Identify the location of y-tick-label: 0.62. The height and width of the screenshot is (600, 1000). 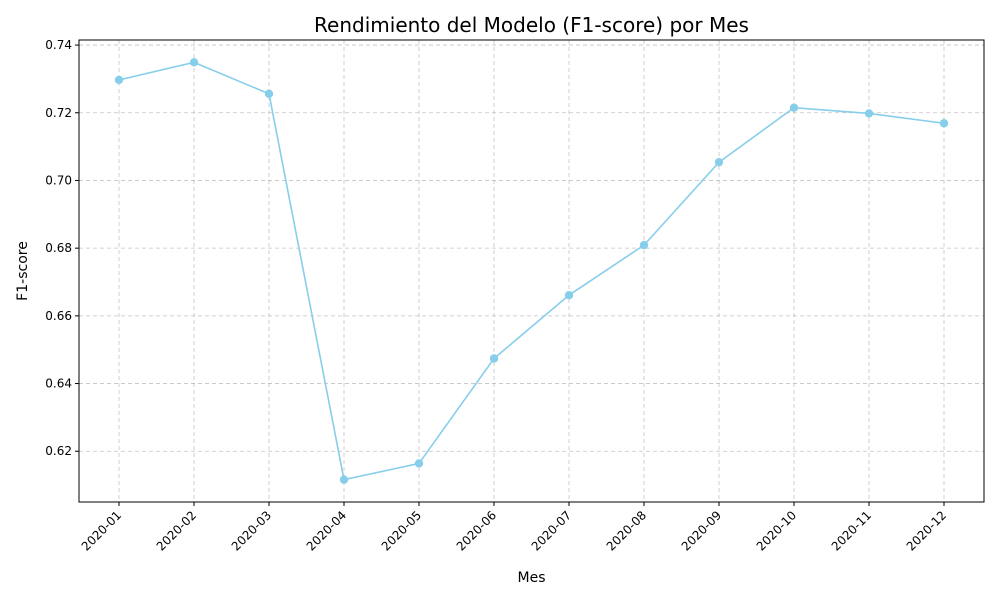
(58, 451).